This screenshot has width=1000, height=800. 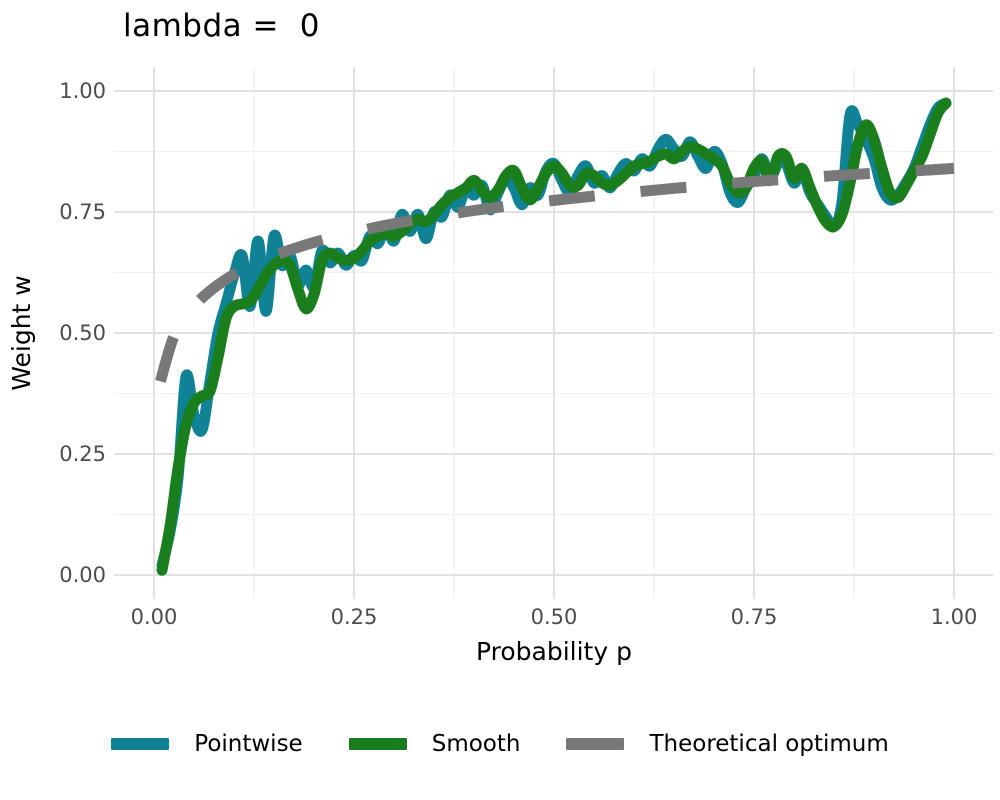 I want to click on x-tick-label: 0.75, so click(x=754, y=617).